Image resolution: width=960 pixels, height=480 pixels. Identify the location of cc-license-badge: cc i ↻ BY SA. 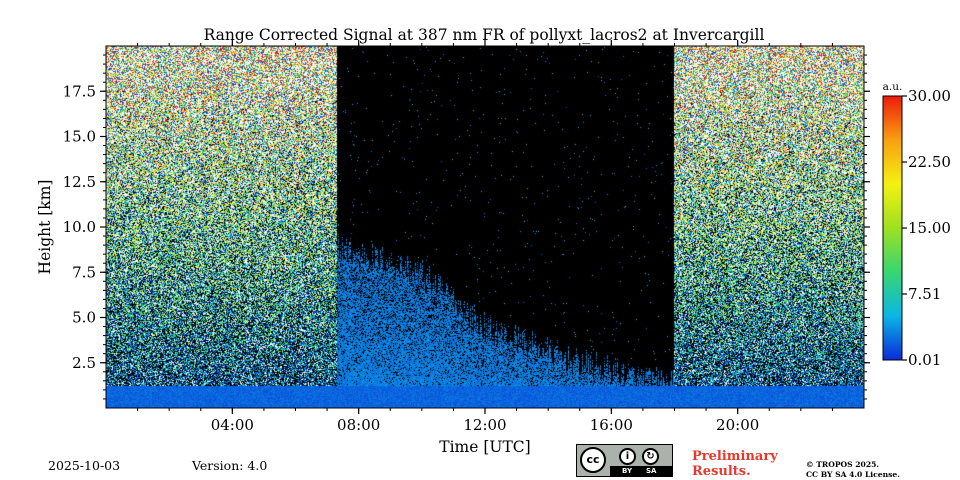
(624, 460).